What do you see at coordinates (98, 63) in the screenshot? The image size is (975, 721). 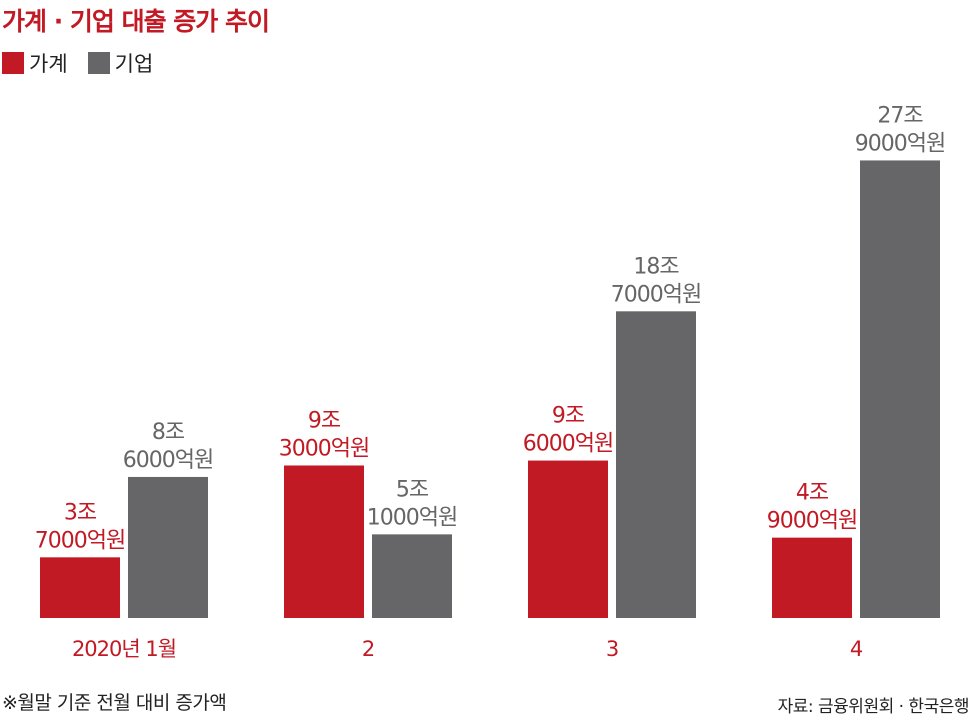 I see `legend-swatch-corporate` at bounding box center [98, 63].